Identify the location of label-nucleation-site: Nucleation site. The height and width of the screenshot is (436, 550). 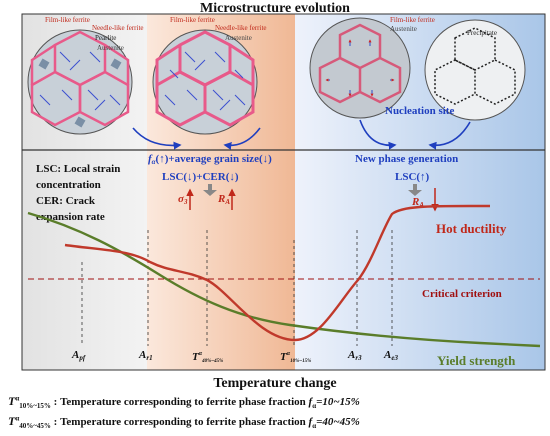
(419, 111).